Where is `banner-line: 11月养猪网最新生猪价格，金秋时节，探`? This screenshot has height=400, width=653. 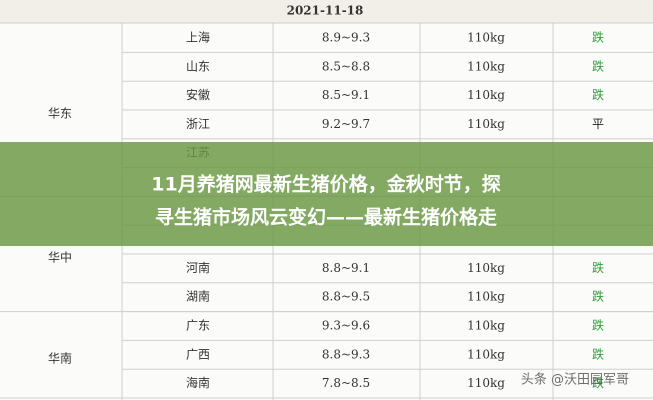 banner-line: 11月养猪网最新生猪价格，金秋时节，探 is located at coordinates (325, 184).